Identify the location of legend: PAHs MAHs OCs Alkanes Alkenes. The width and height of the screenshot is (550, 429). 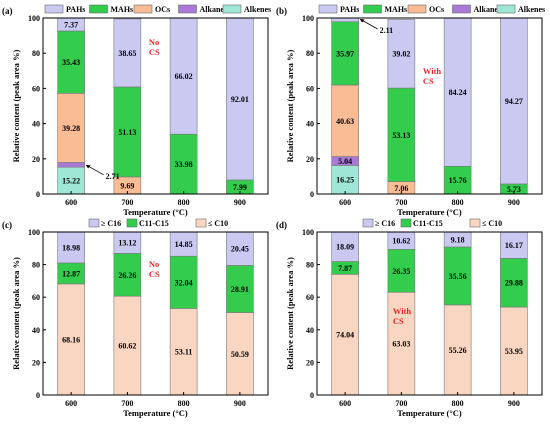
(157, 9).